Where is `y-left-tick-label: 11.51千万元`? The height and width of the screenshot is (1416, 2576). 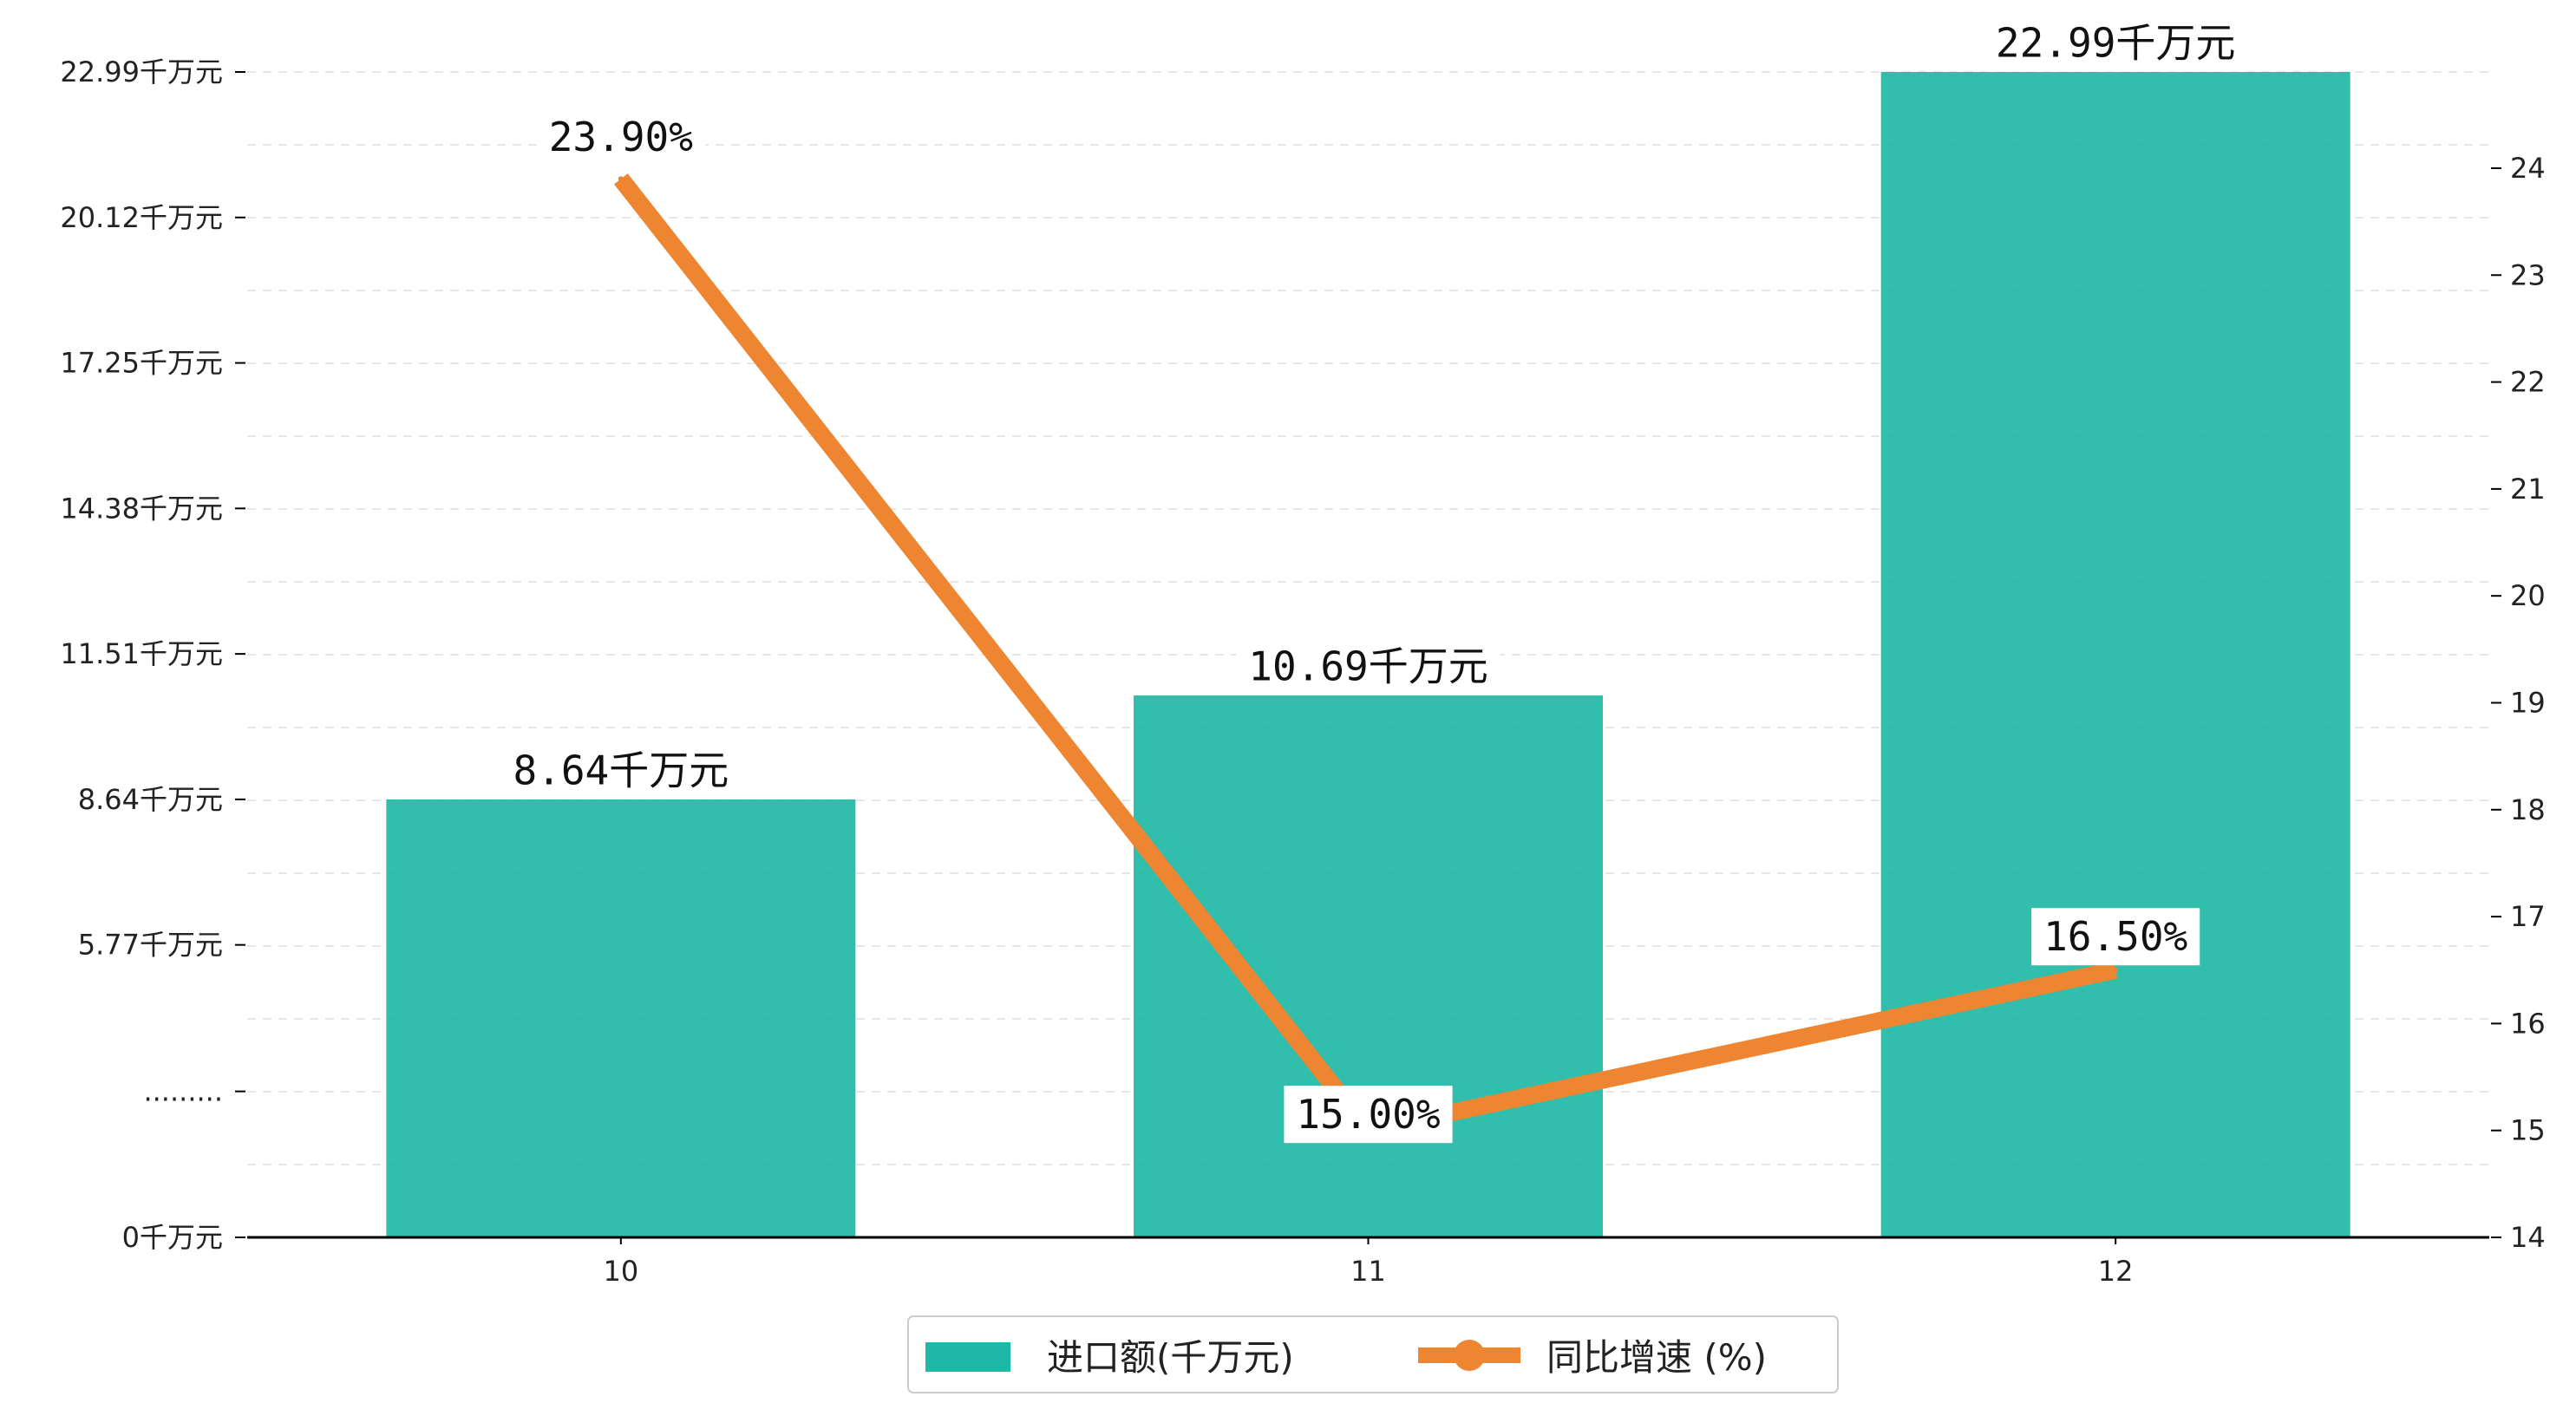
y-left-tick-label: 11.51千万元 is located at coordinates (141, 653).